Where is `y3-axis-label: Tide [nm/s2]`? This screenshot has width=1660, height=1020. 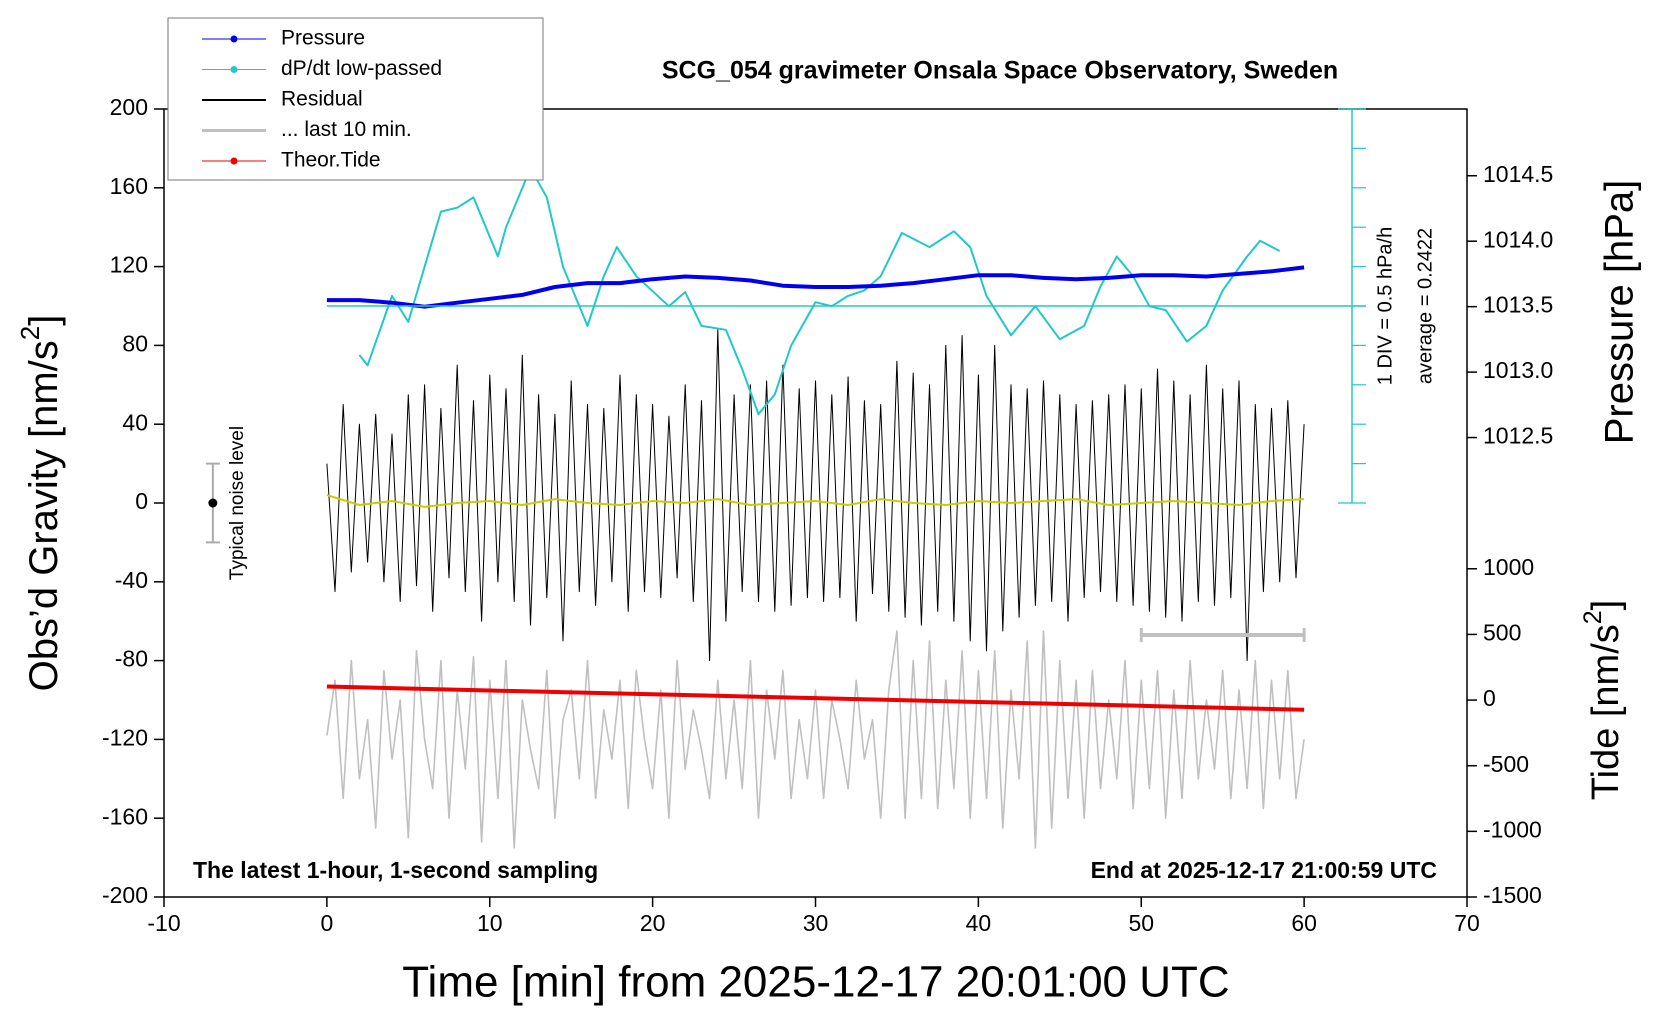 y3-axis-label: Tide [nm/s2] is located at coordinates (1603, 700).